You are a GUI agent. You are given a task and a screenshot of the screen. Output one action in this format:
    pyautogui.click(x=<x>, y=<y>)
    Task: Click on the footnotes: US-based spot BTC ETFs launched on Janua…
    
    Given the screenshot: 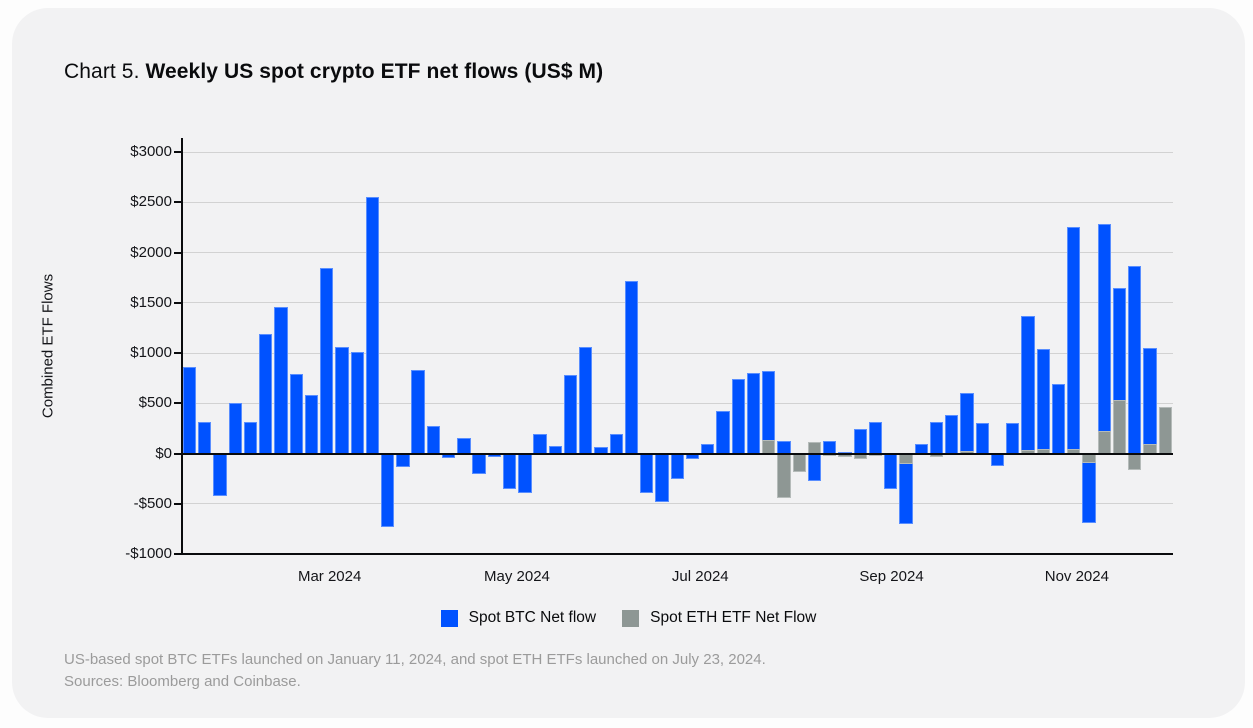 What is the action you would take?
    pyautogui.click(x=415, y=671)
    